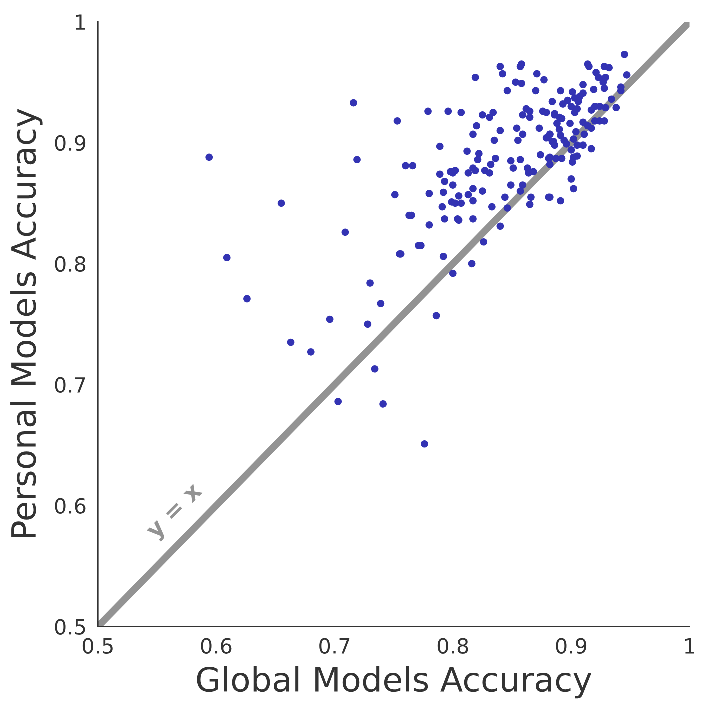  What do you see at coordinates (97, 646) in the screenshot?
I see `x-tick-label: 0.5` at bounding box center [97, 646].